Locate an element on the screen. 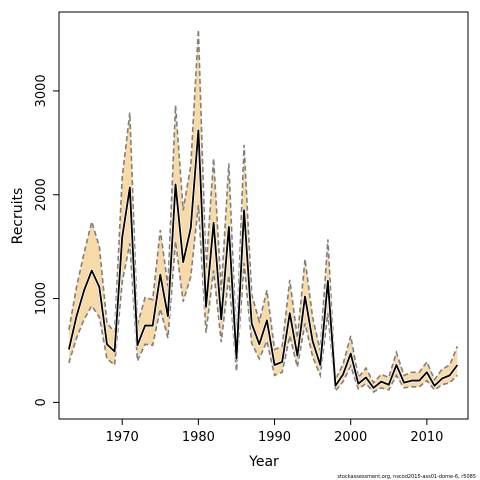 This screenshot has height=480, width=480. y-tick-label-2000: 2000 is located at coordinates (41, 194).